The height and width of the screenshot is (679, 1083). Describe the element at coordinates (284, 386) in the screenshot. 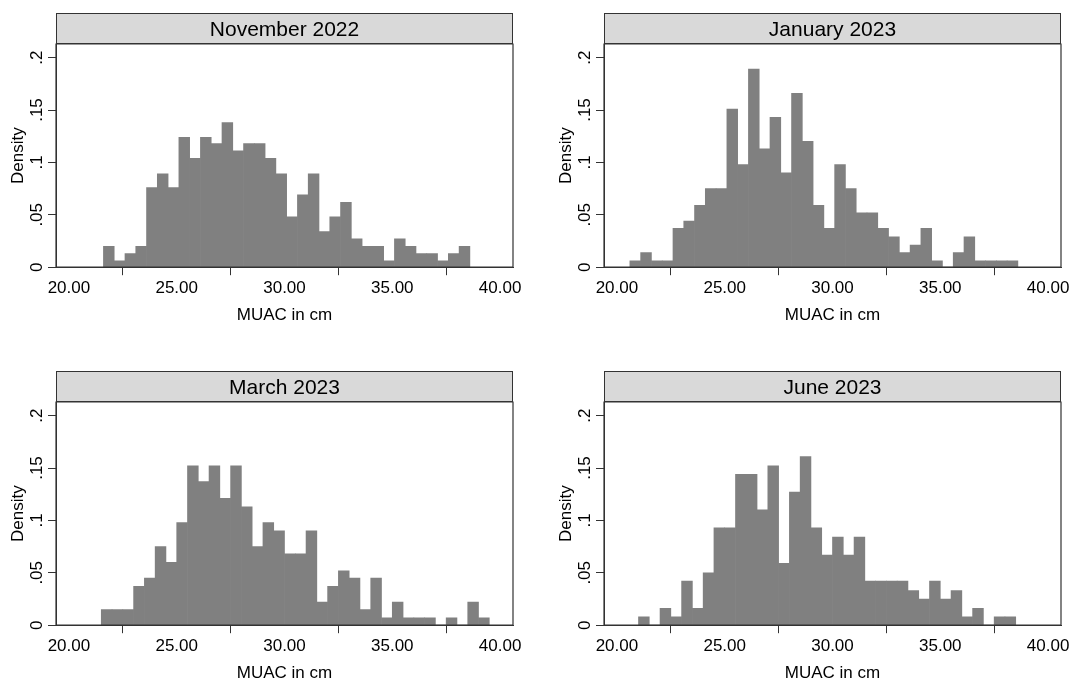

I see `chart-title: March 2023` at that location.